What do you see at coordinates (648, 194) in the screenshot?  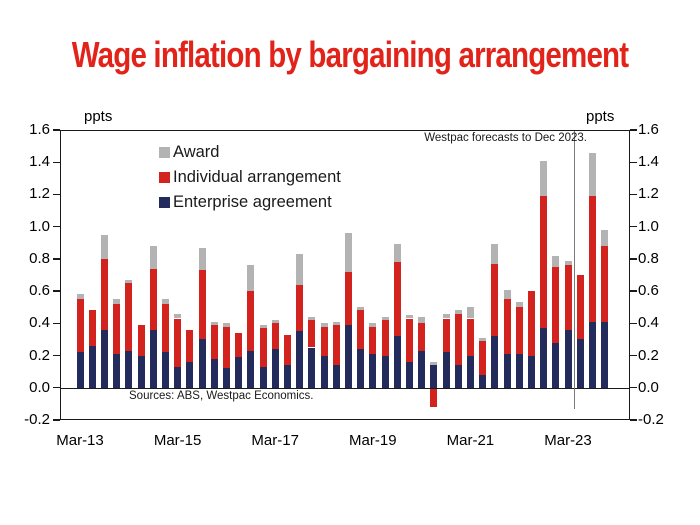 I see `y-tick-label: 1.2` at bounding box center [648, 194].